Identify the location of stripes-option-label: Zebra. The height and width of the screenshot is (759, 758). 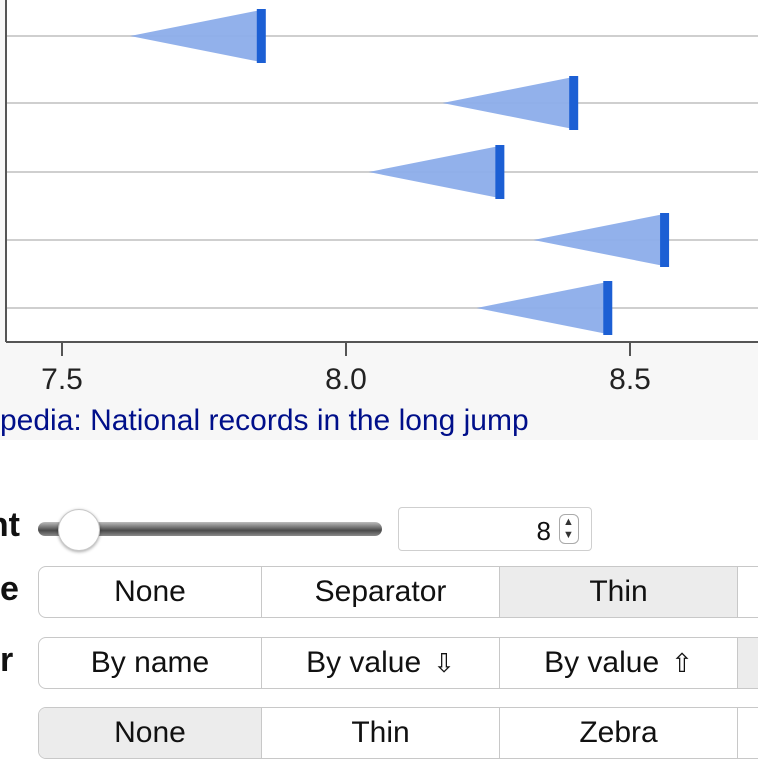
(618, 732).